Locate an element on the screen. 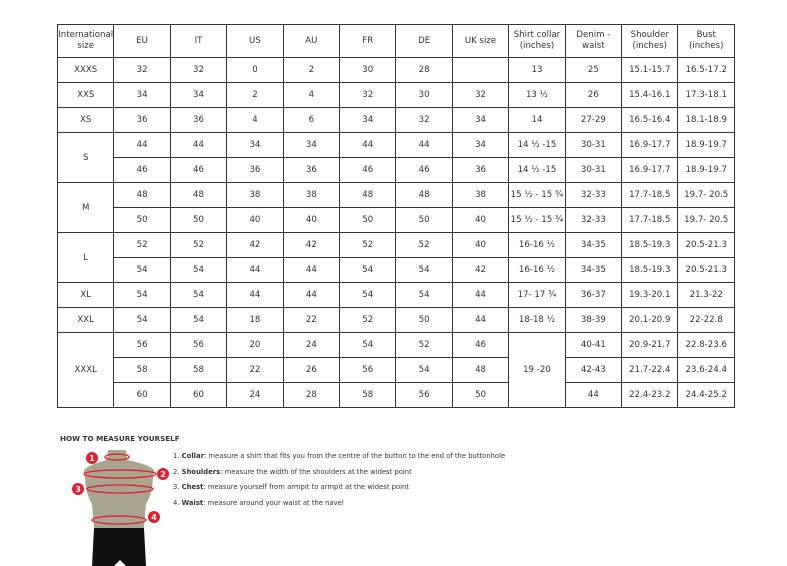 The image size is (787, 566). column-header: EU is located at coordinates (142, 41).